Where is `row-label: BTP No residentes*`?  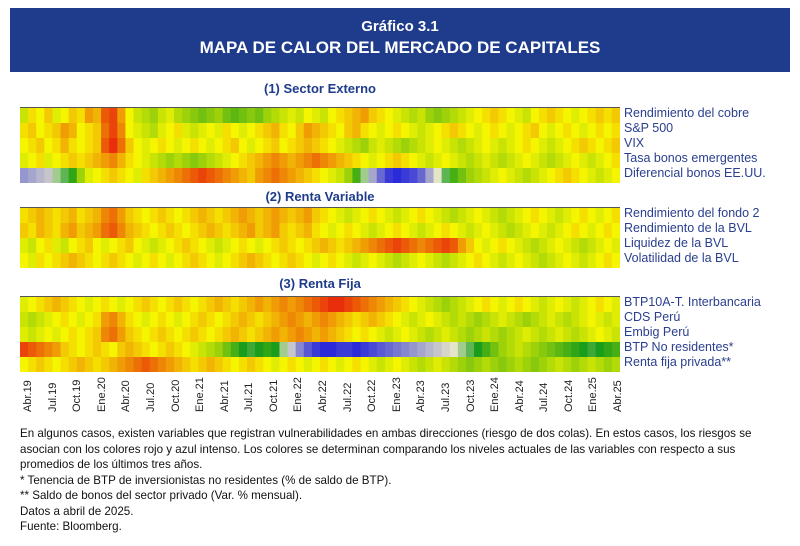
row-label: BTP No residentes* is located at coordinates (679, 347).